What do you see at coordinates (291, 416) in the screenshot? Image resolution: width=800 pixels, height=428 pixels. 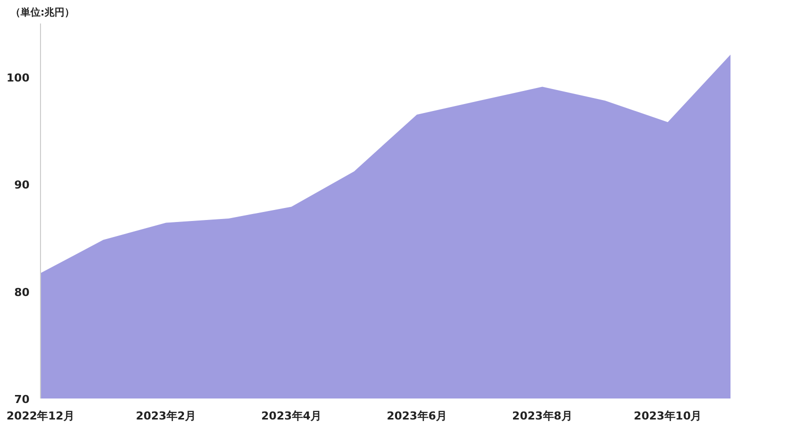 I see `x-tick-label: 2023年4月` at bounding box center [291, 416].